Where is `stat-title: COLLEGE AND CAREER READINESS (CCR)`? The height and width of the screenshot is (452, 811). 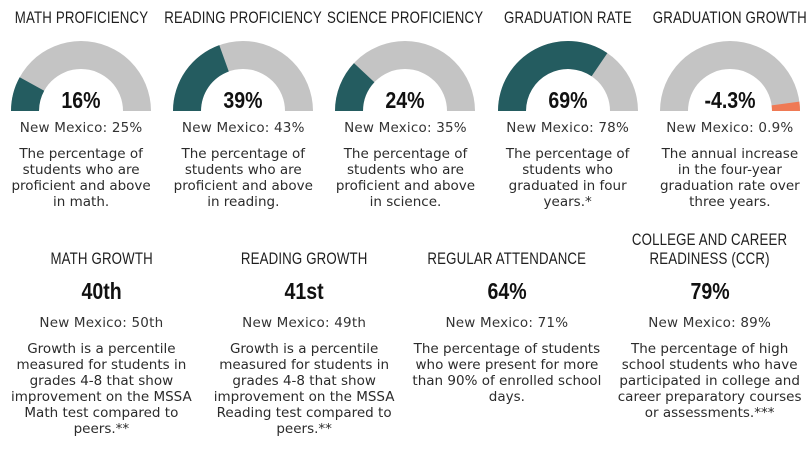
stat-title: COLLEGE AND CAREER READINESS (CCR) is located at coordinates (709, 249).